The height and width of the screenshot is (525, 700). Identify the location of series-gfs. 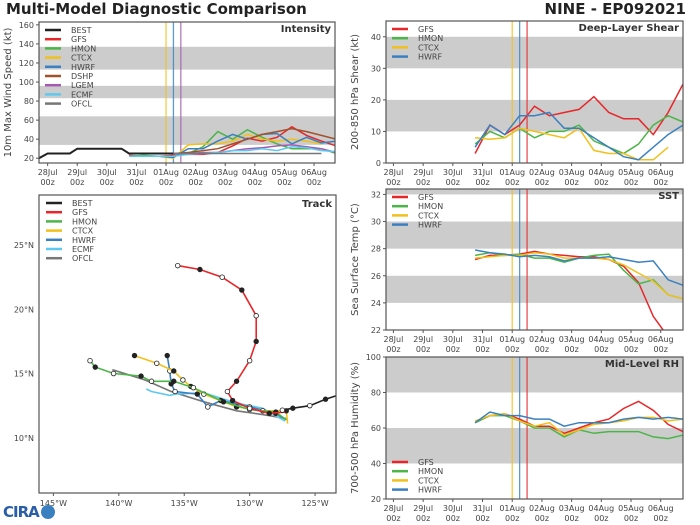
(578, 118).